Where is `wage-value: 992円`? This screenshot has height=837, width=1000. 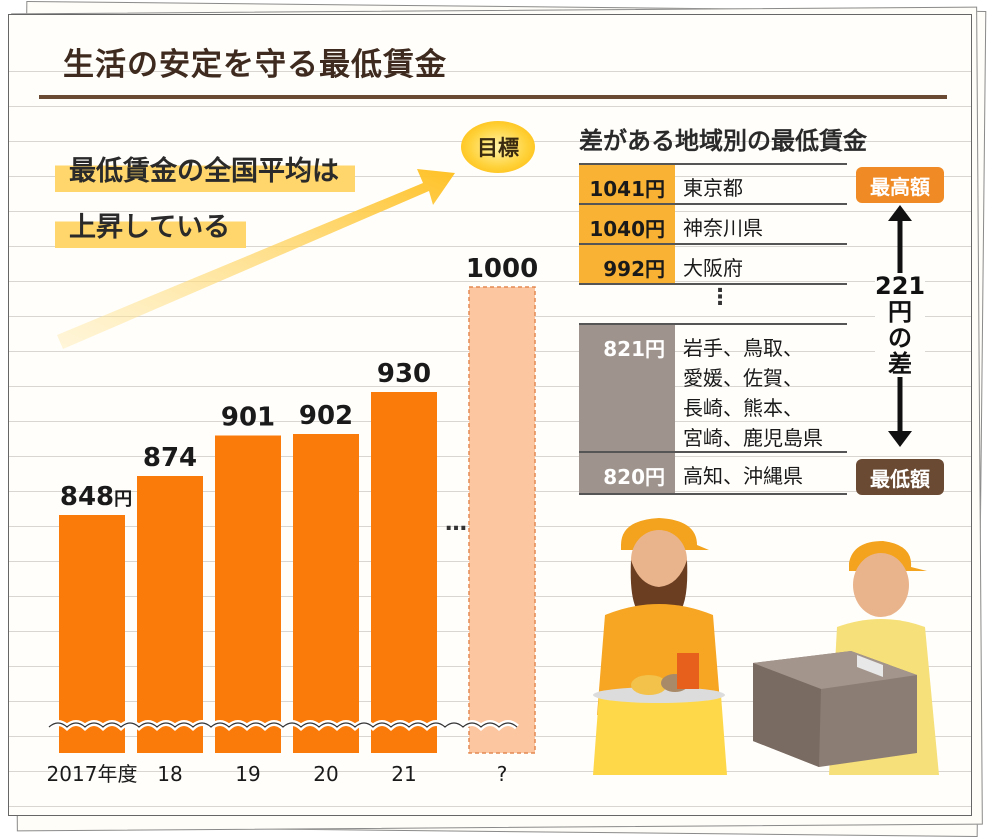
wage-value: 992円 is located at coordinates (627, 264).